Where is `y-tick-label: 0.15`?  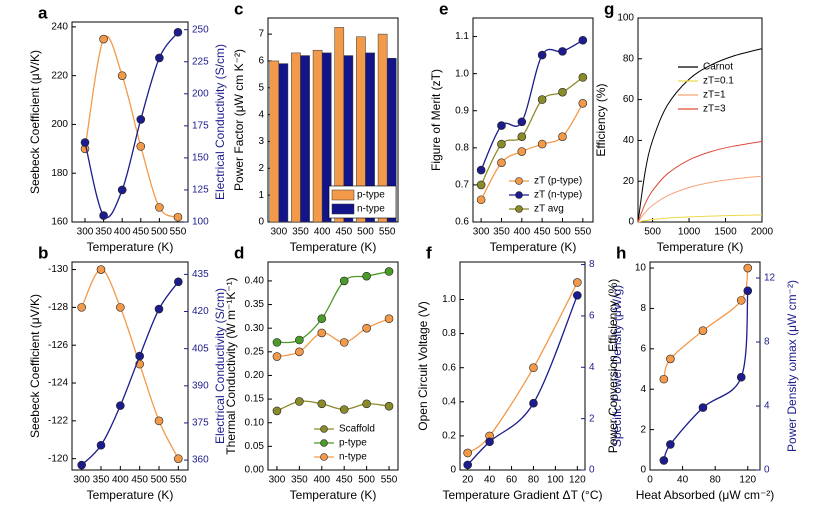 y-tick-label: 0.15 is located at coordinates (255, 399).